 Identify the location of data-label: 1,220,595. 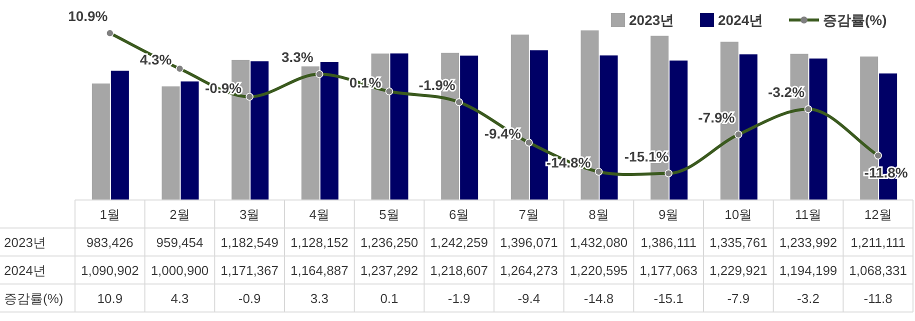
(599, 270).